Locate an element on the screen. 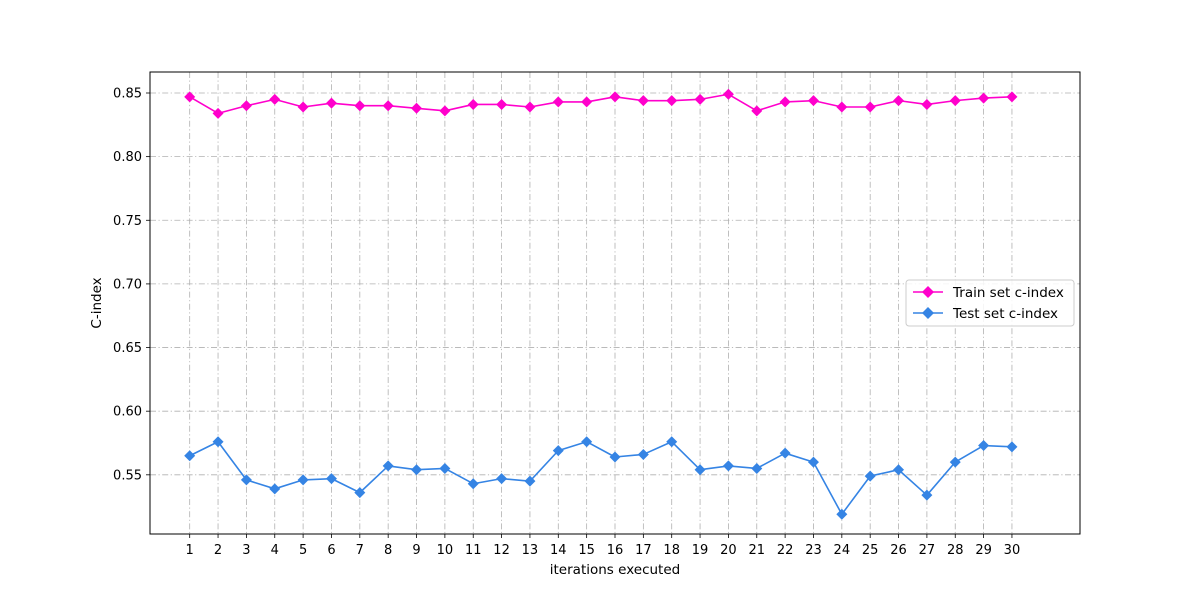  x-tick-label: 18 is located at coordinates (671, 550).